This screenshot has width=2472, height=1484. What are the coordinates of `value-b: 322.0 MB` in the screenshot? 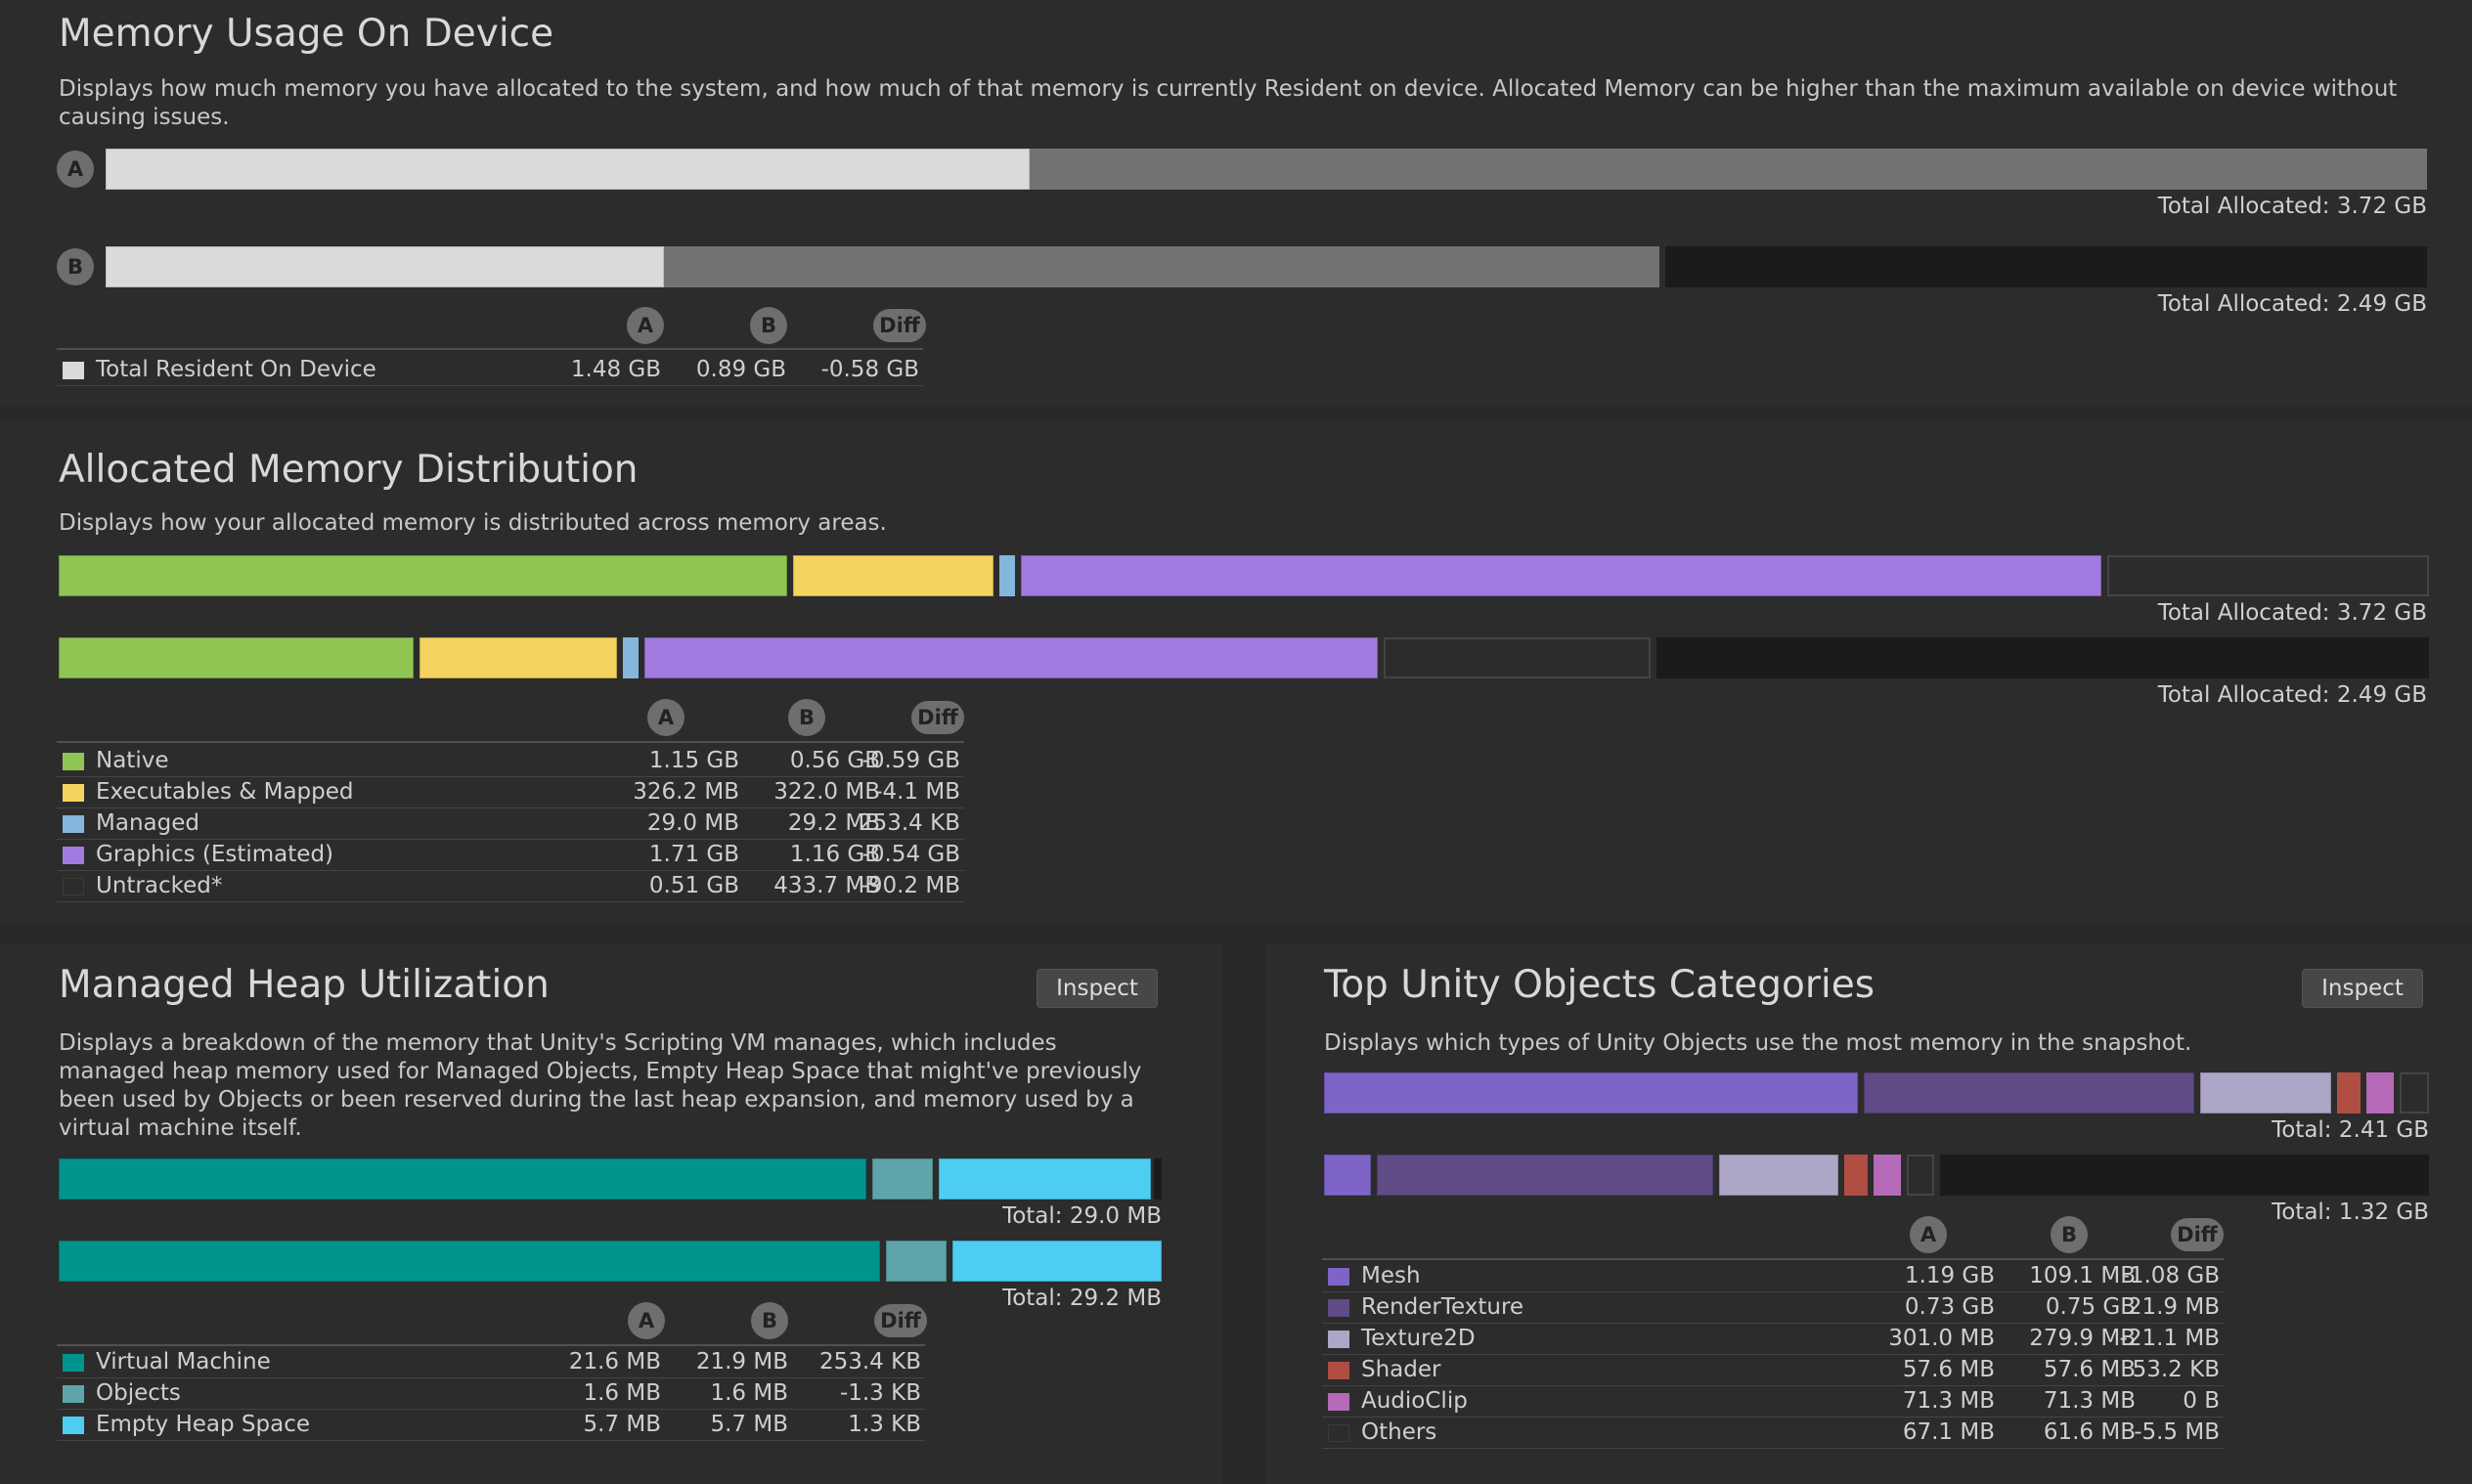 It's located at (827, 792).